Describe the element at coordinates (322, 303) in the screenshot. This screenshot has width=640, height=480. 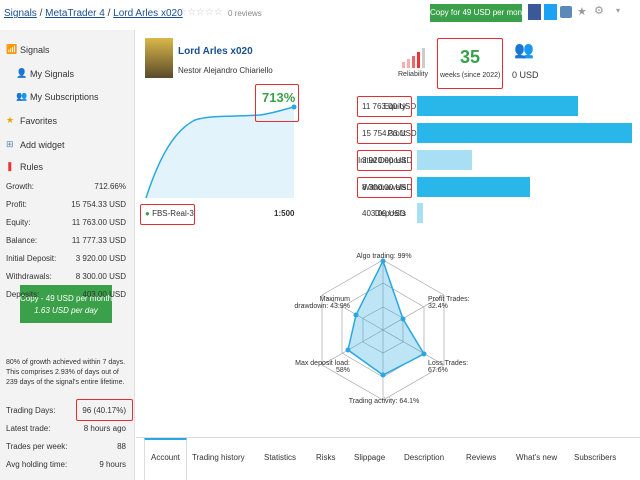
I see `radar-label: Maximum drawdown: 43.9%` at that location.